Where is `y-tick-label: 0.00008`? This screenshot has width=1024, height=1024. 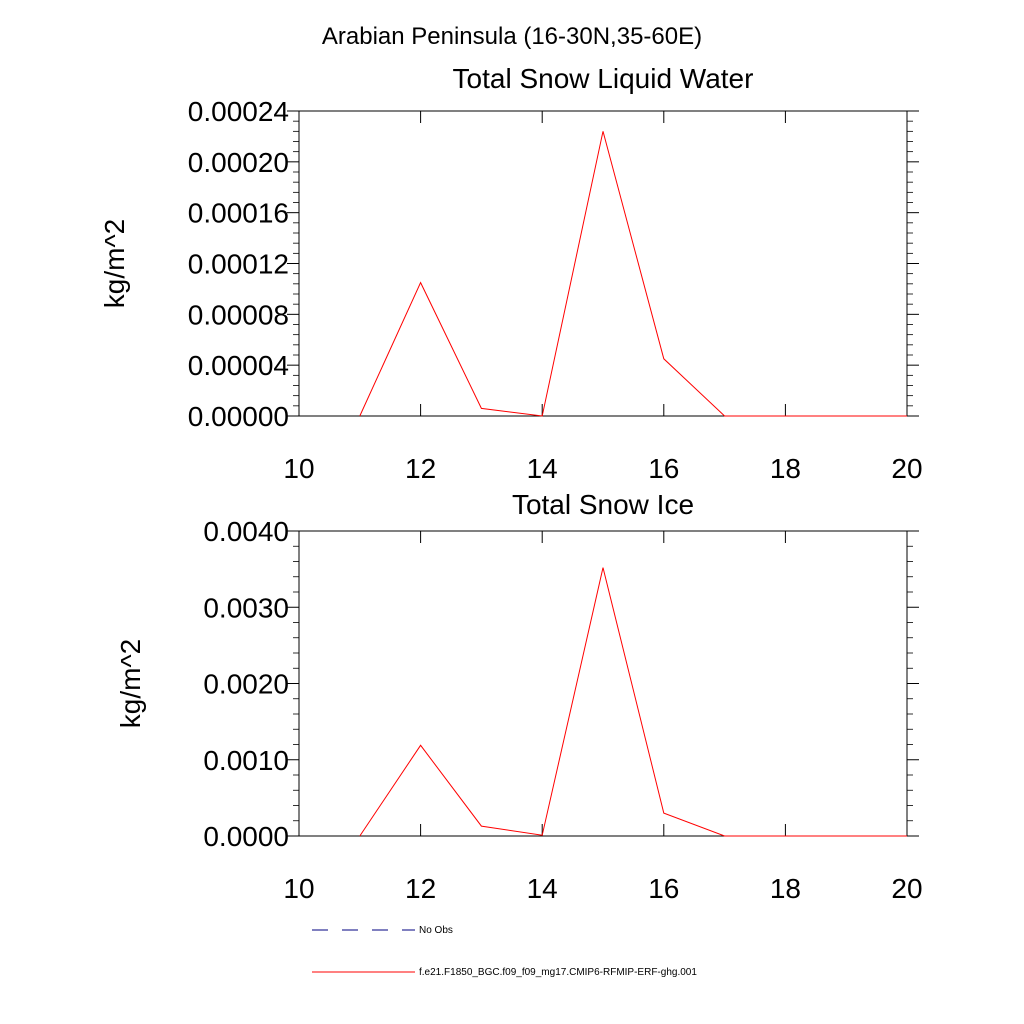 y-tick-label: 0.00008 is located at coordinates (238, 314).